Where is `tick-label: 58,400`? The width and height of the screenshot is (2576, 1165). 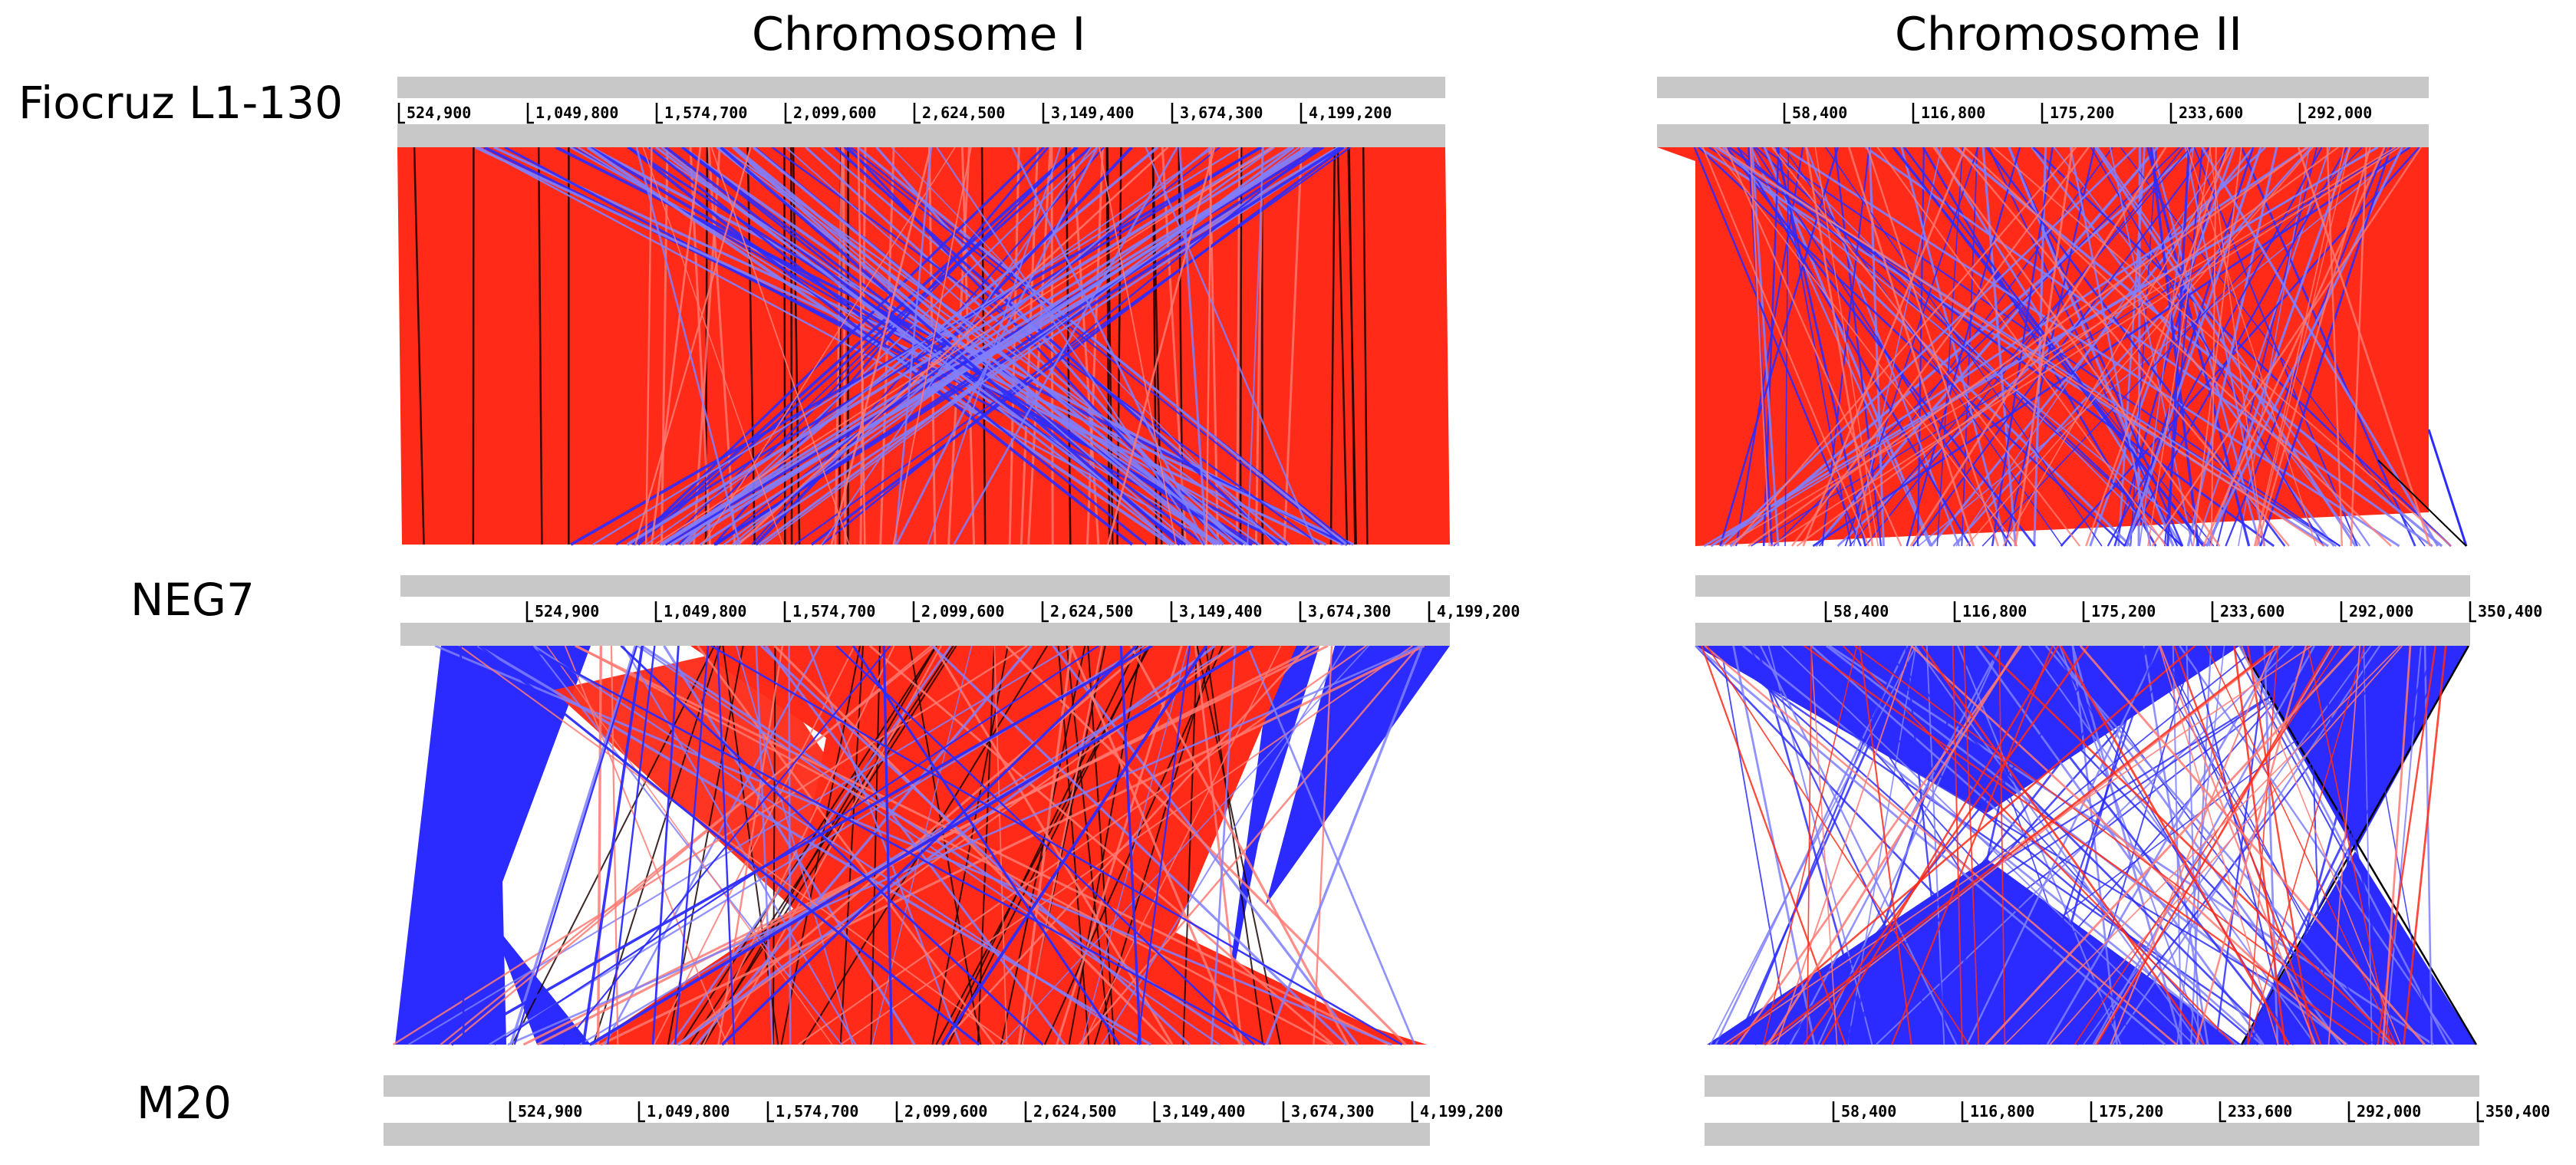 tick-label: 58,400 is located at coordinates (1819, 113).